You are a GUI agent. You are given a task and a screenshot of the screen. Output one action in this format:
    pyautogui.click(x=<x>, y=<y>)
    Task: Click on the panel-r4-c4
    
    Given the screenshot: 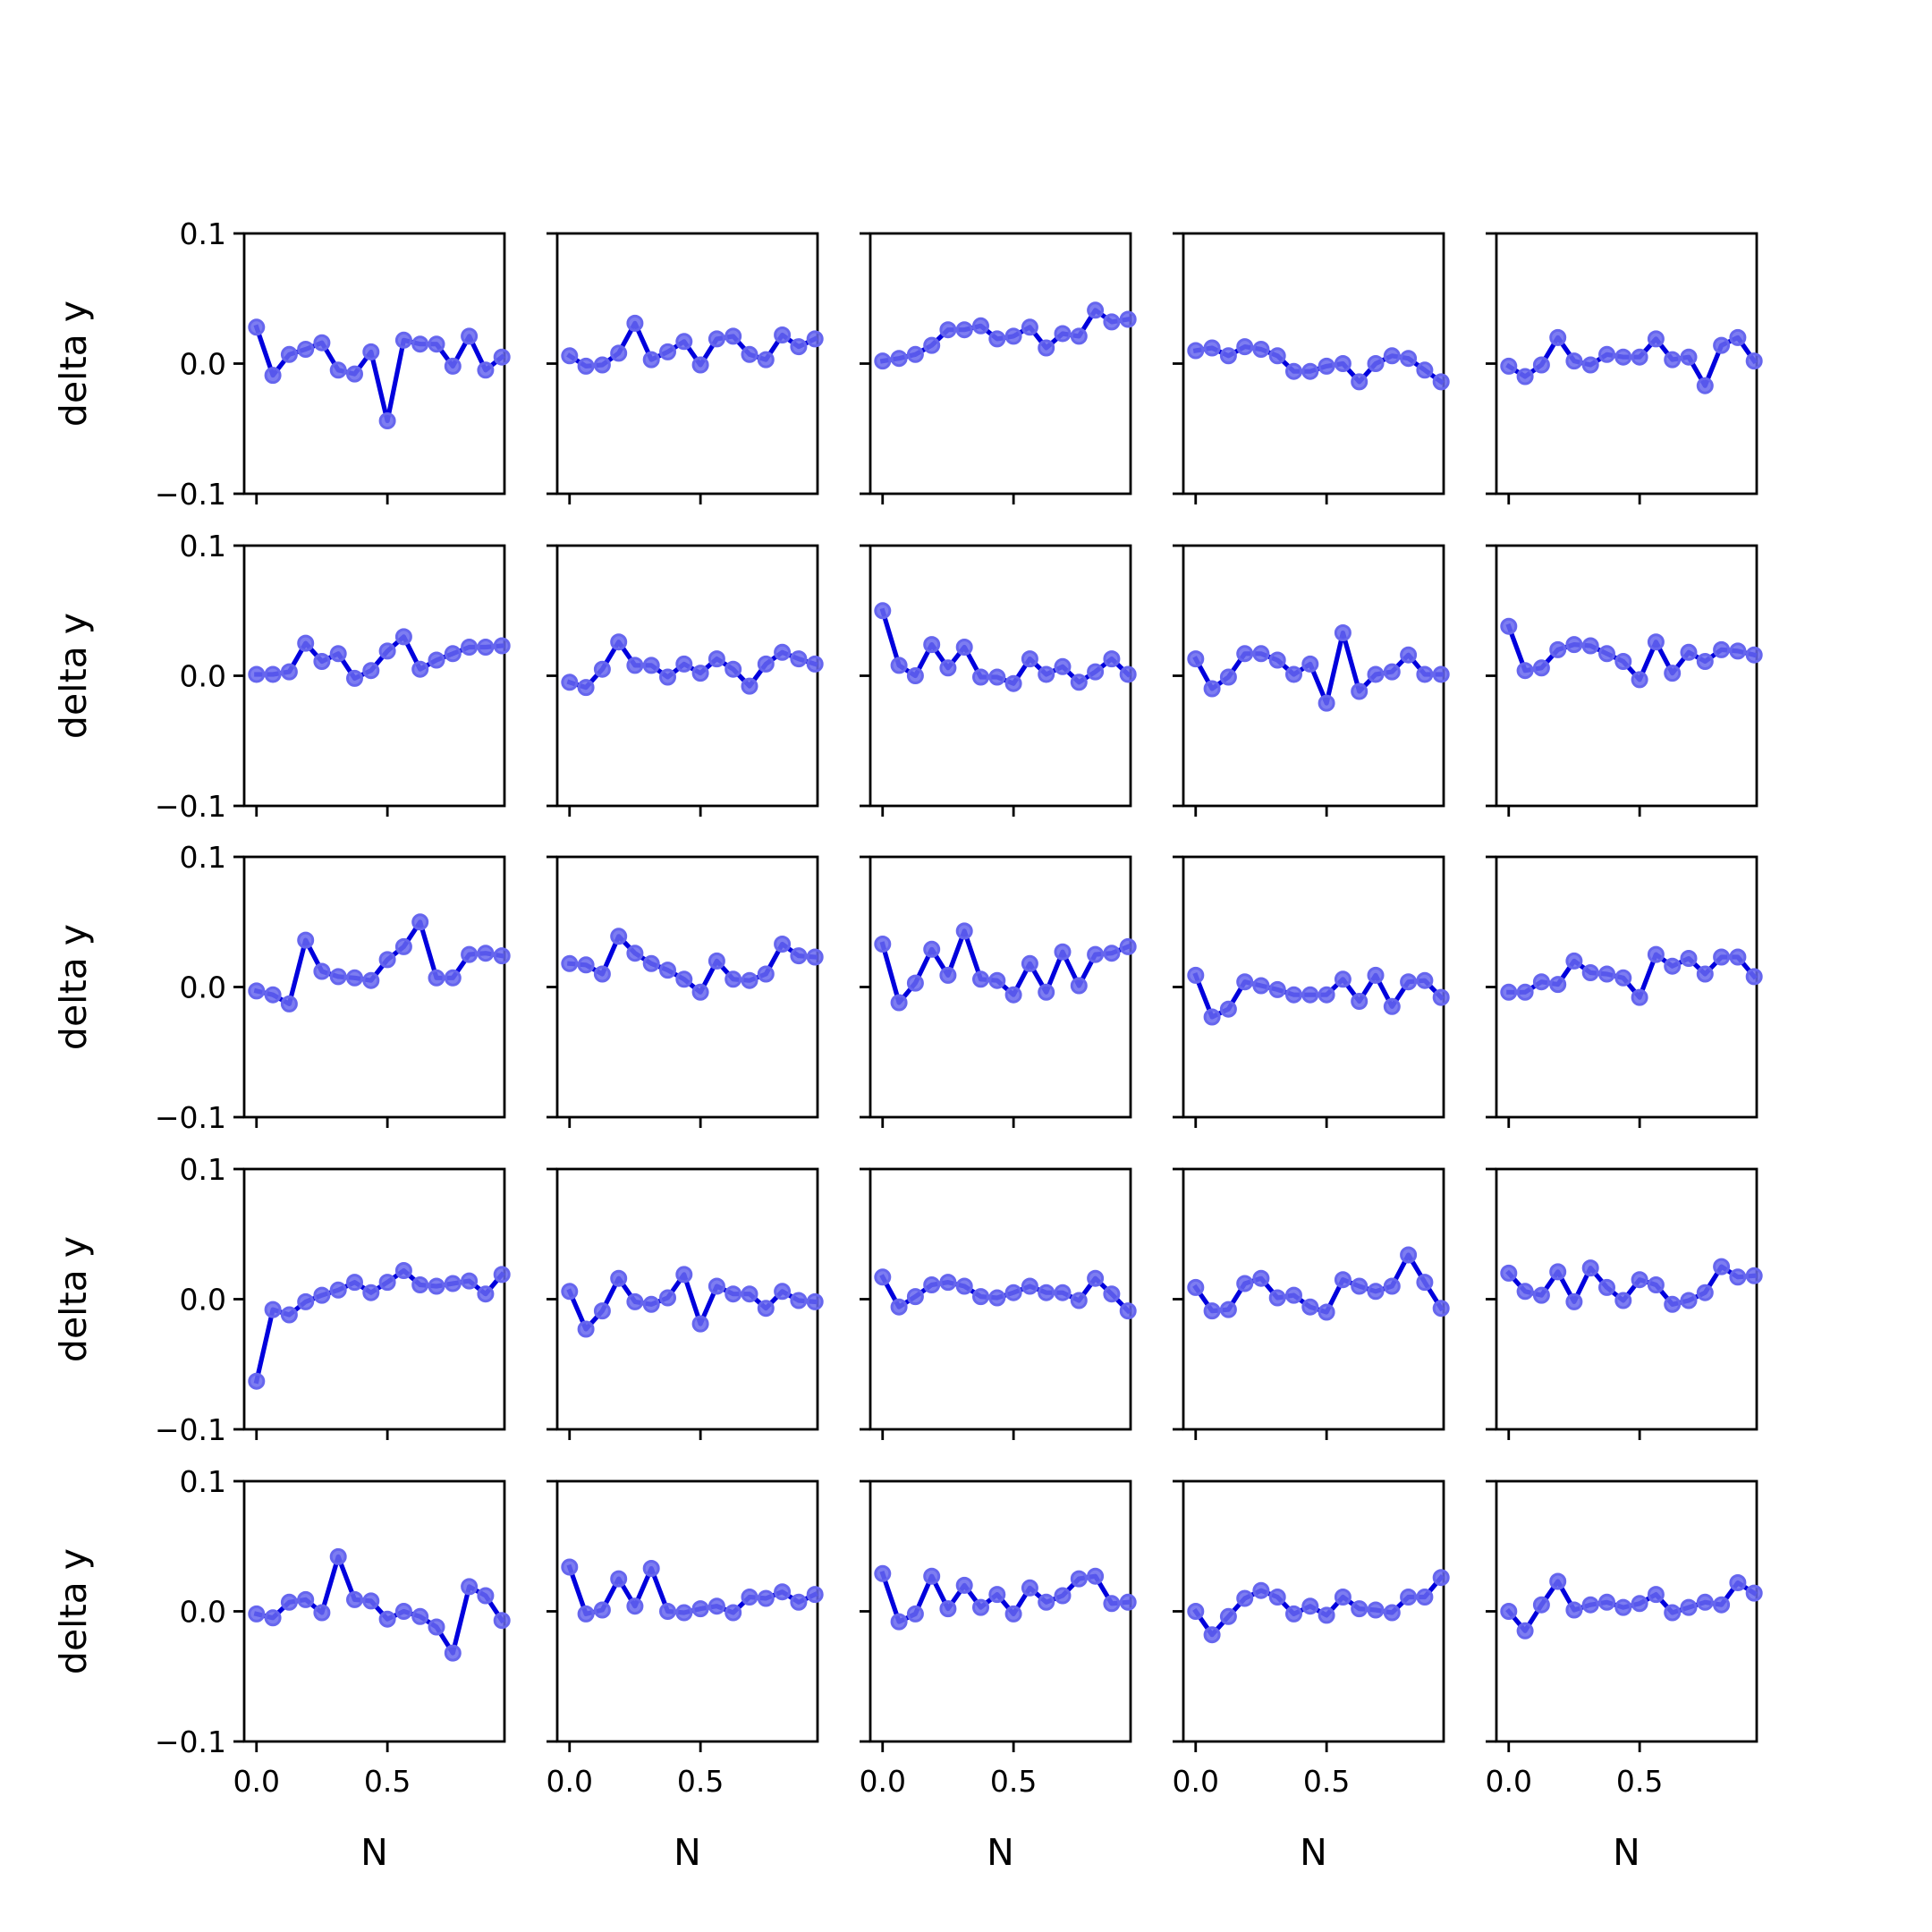 What is the action you would take?
    pyautogui.click(x=1311, y=1303)
    